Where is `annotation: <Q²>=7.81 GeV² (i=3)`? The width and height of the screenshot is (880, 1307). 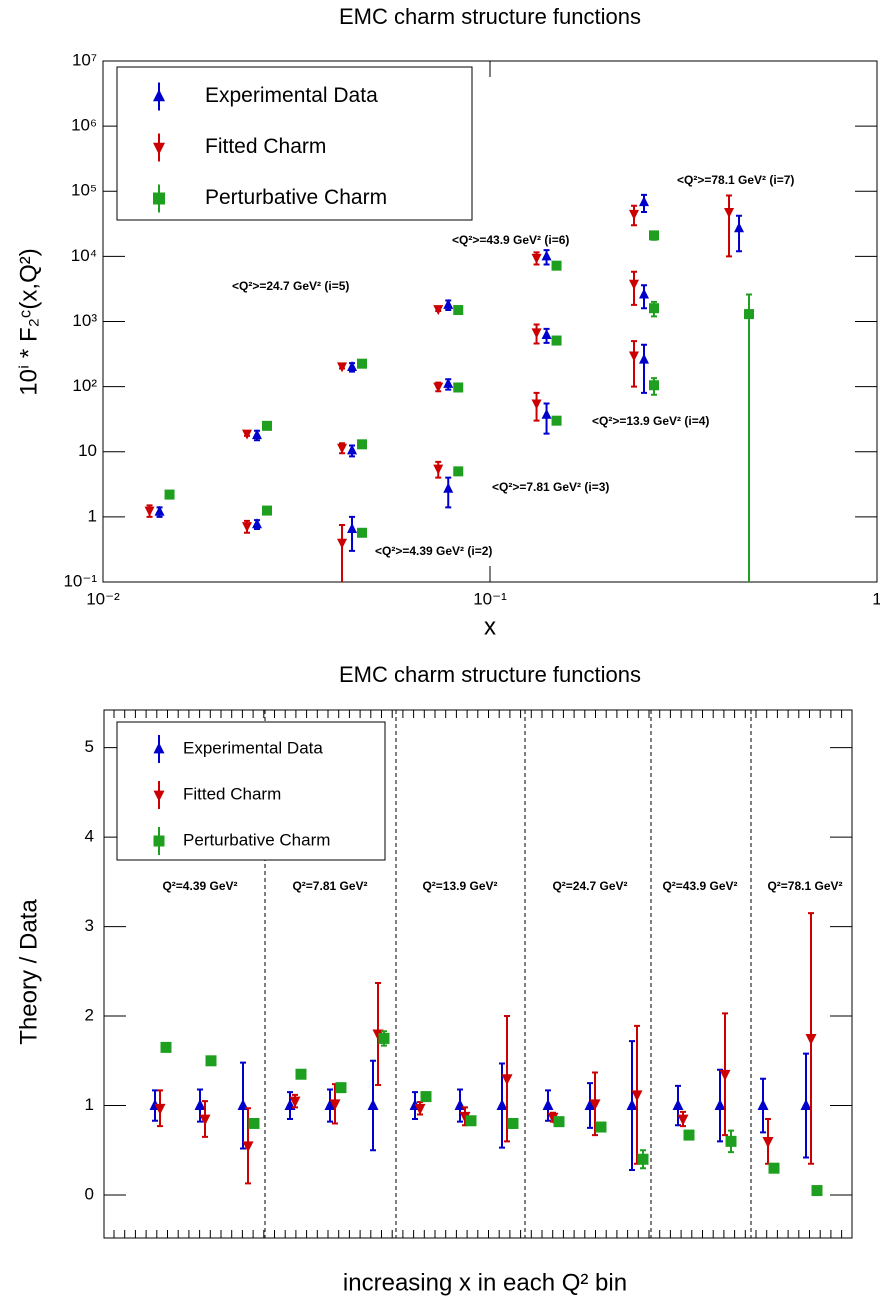
annotation: <Q²>=7.81 GeV² (i=3) is located at coordinates (550, 487).